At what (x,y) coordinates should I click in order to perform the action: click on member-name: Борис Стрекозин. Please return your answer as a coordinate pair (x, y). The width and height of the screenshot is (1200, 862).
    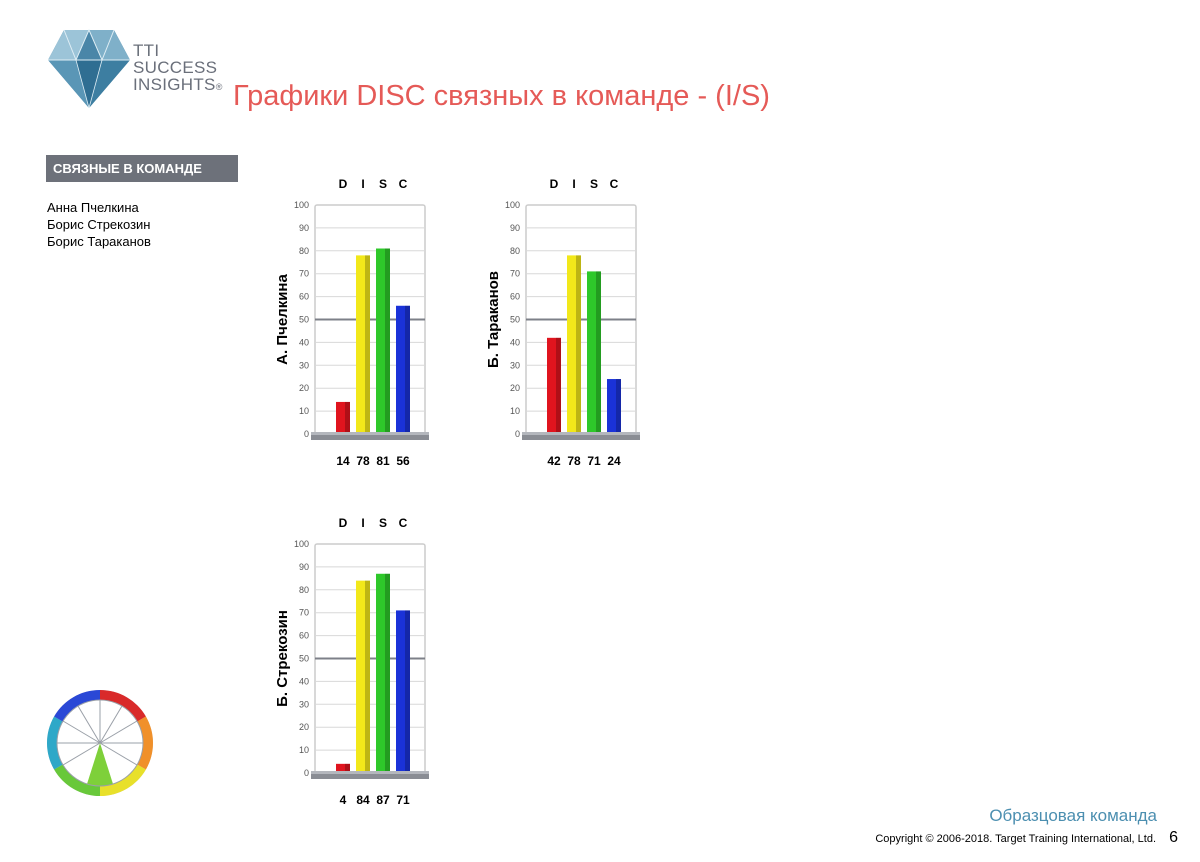
    Looking at the image, I should click on (99, 224).